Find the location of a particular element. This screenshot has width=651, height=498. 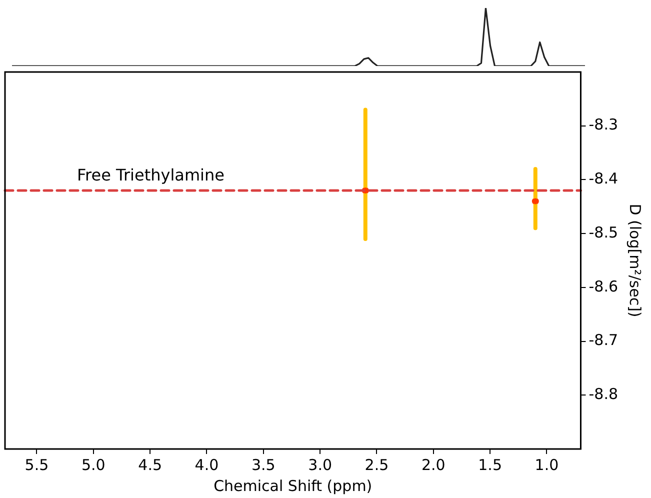

y-axis-title: D (log[m²/sec]) is located at coordinates (635, 261).